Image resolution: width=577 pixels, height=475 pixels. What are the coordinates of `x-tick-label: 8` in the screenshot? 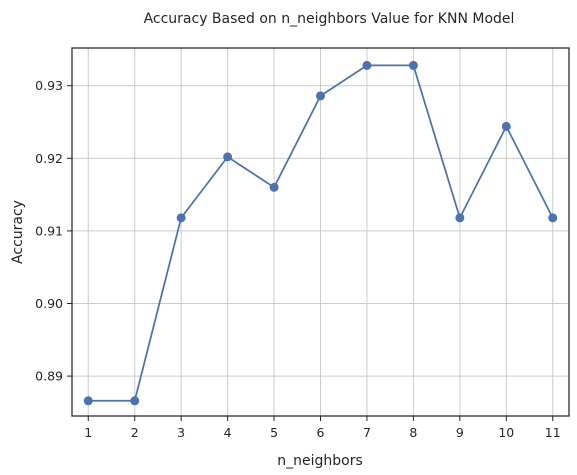 It's located at (413, 432).